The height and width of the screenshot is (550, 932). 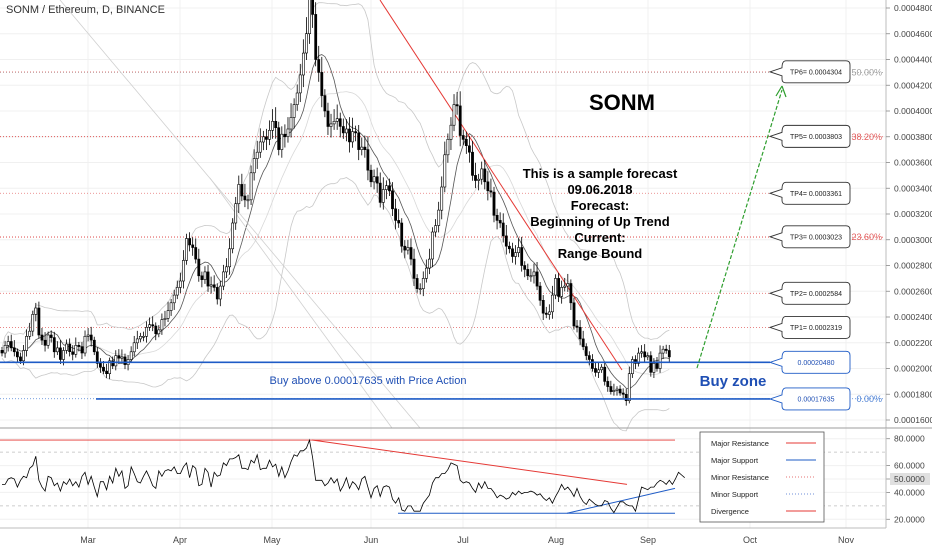 What do you see at coordinates (599, 189) in the screenshot?
I see `forecast-line: 09.06.2018` at bounding box center [599, 189].